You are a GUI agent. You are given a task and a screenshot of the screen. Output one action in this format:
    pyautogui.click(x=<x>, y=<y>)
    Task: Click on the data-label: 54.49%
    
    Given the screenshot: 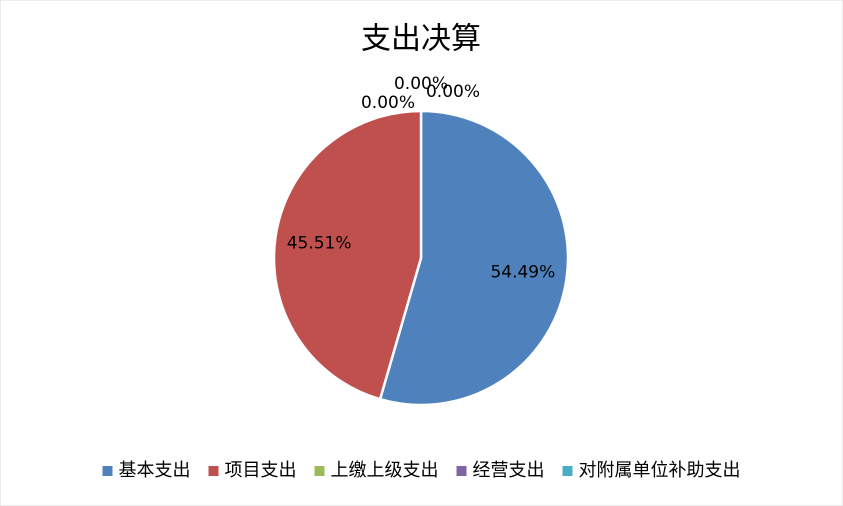 What is the action you would take?
    pyautogui.click(x=522, y=272)
    